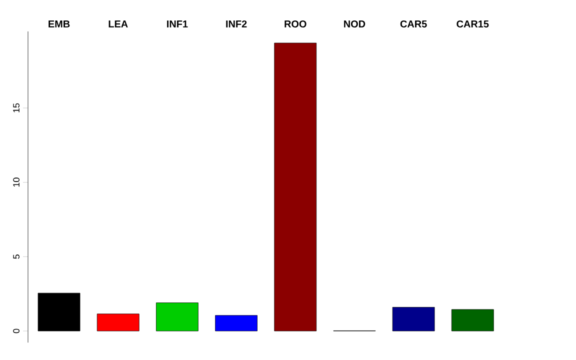 This screenshot has width=576, height=360. What do you see at coordinates (295, 24) in the screenshot?
I see `x-tick-label: ROO` at bounding box center [295, 24].